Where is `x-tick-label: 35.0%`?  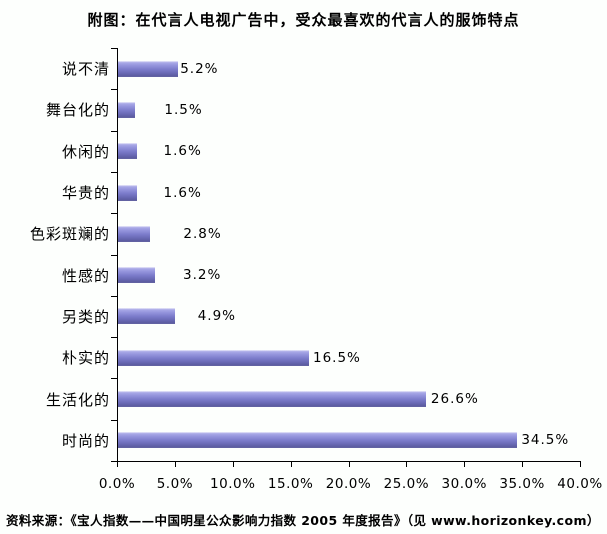 x-tick-label: 35.0% is located at coordinates (522, 484).